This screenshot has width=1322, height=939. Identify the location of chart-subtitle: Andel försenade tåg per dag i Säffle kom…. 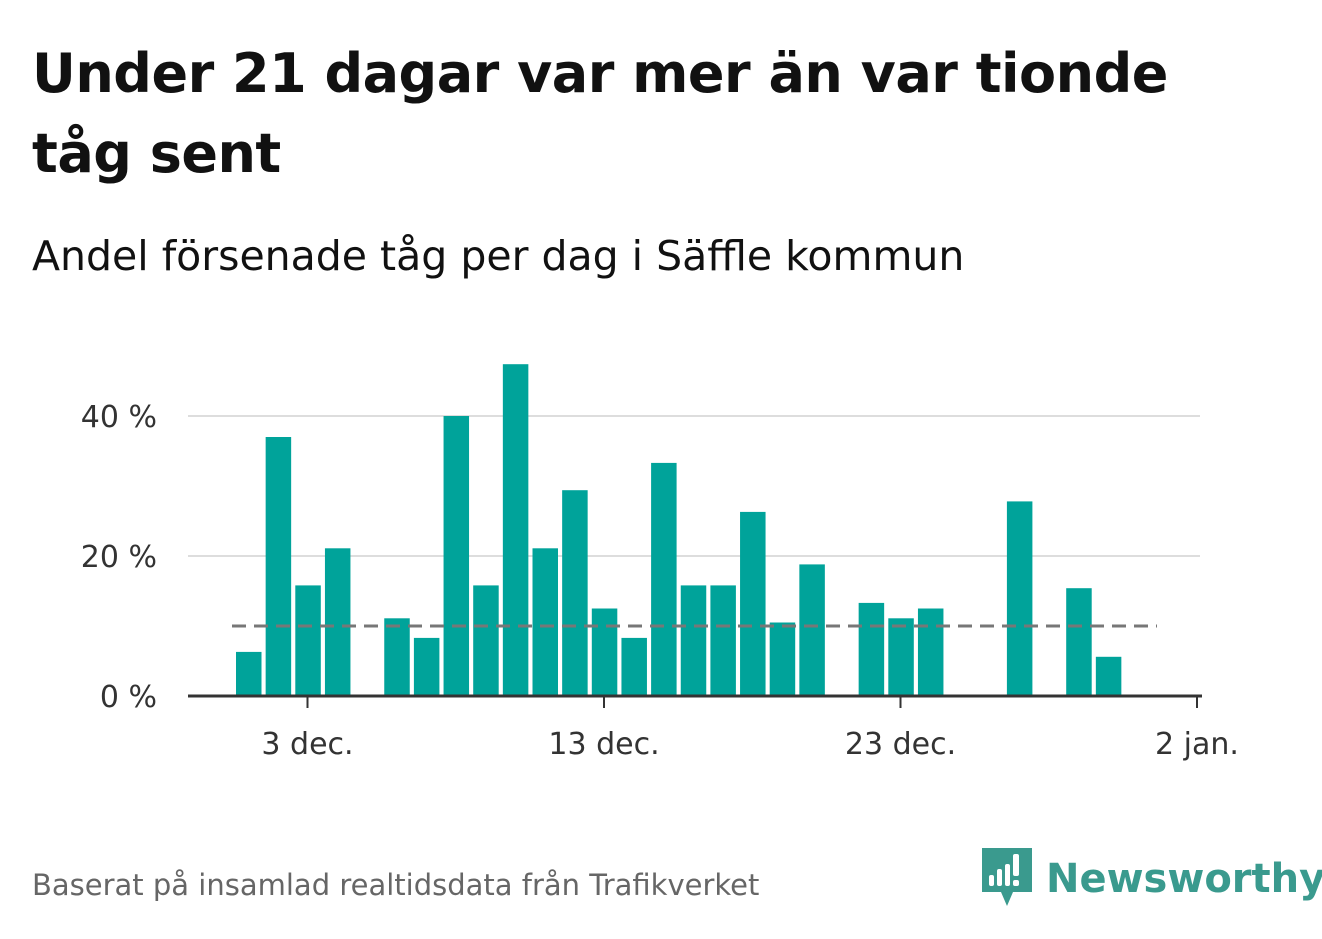
(498, 256).